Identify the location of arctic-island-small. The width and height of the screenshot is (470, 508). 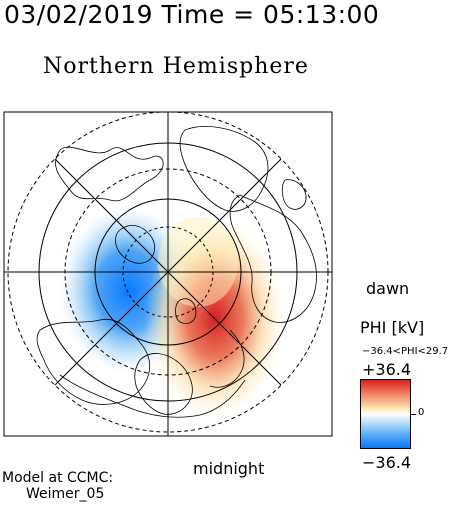
(135, 244).